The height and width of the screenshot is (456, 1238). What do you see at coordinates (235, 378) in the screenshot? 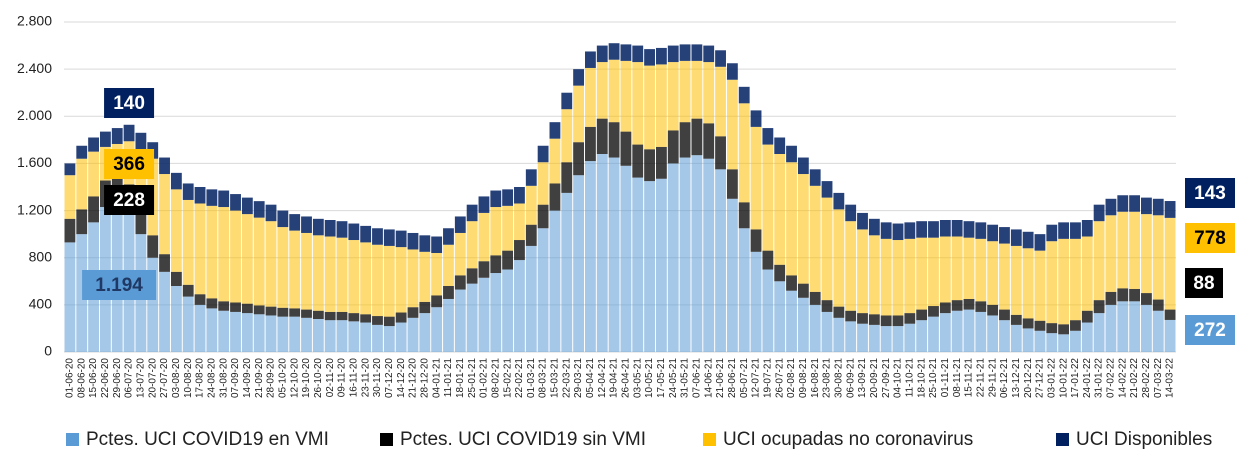
I see `x-tick-label: 07-09-20` at bounding box center [235, 378].